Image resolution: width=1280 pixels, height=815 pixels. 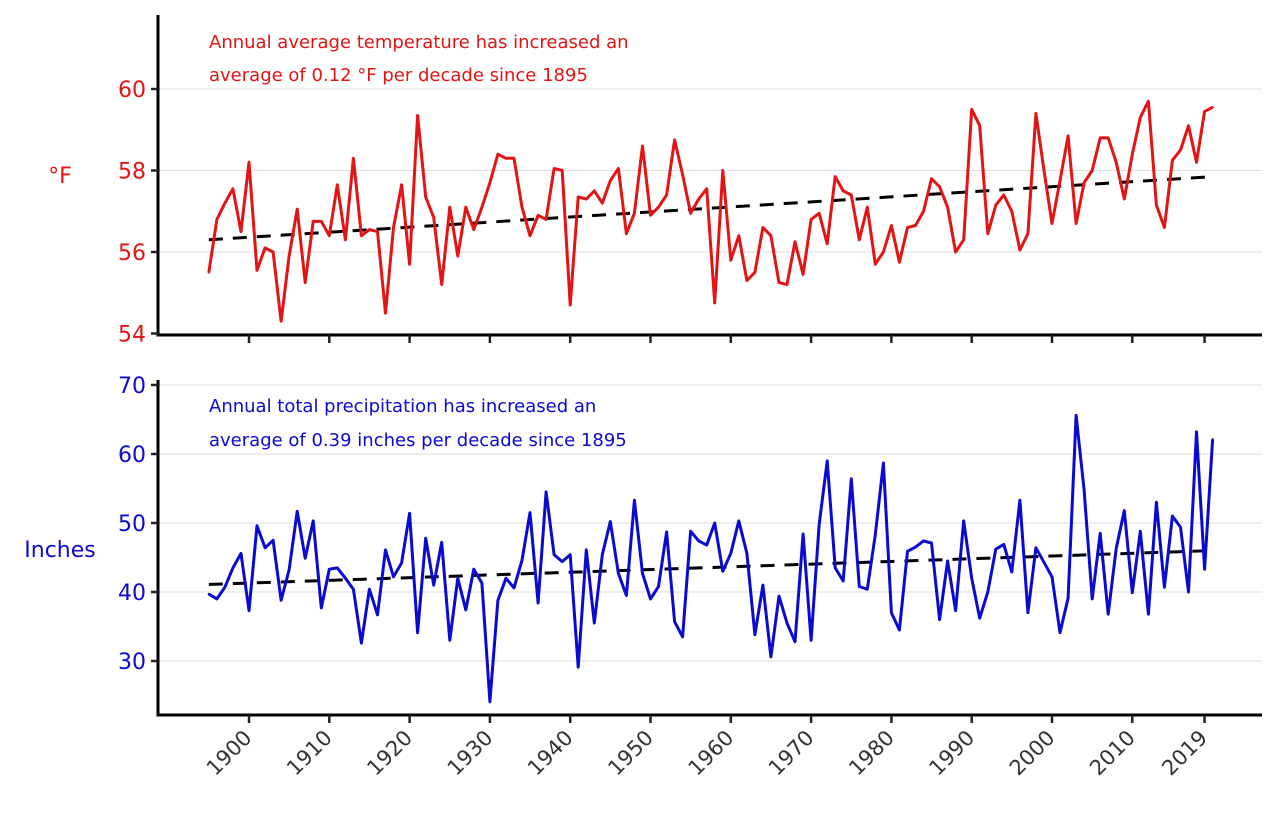 I want to click on temperature-point-2016, so click(x=1180, y=150).